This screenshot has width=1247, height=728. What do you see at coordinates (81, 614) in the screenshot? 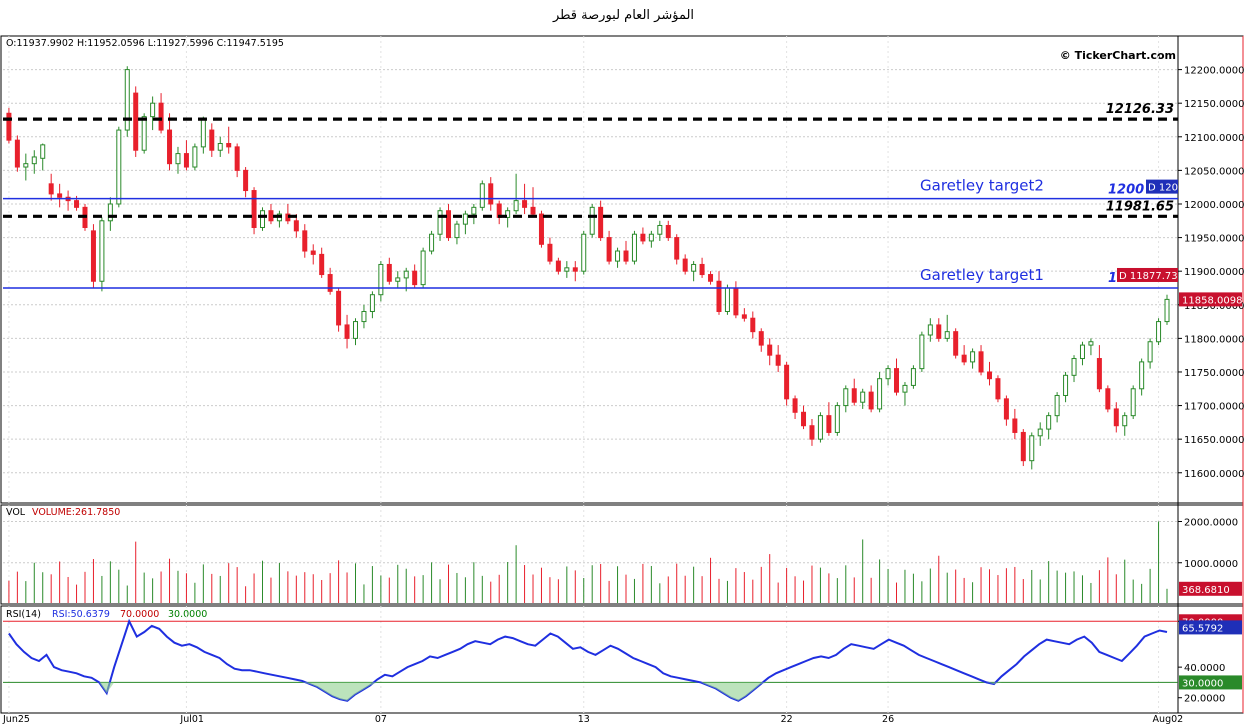
I see `rsi-header-value: RSI:50.6379` at bounding box center [81, 614].